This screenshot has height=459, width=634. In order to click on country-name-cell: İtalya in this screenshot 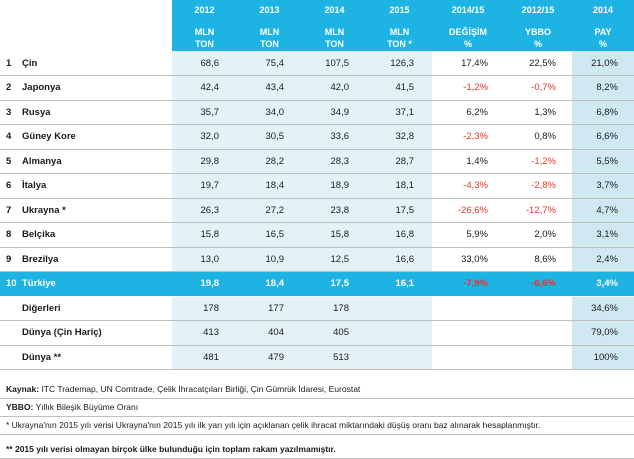, I will do `click(97, 186)`.